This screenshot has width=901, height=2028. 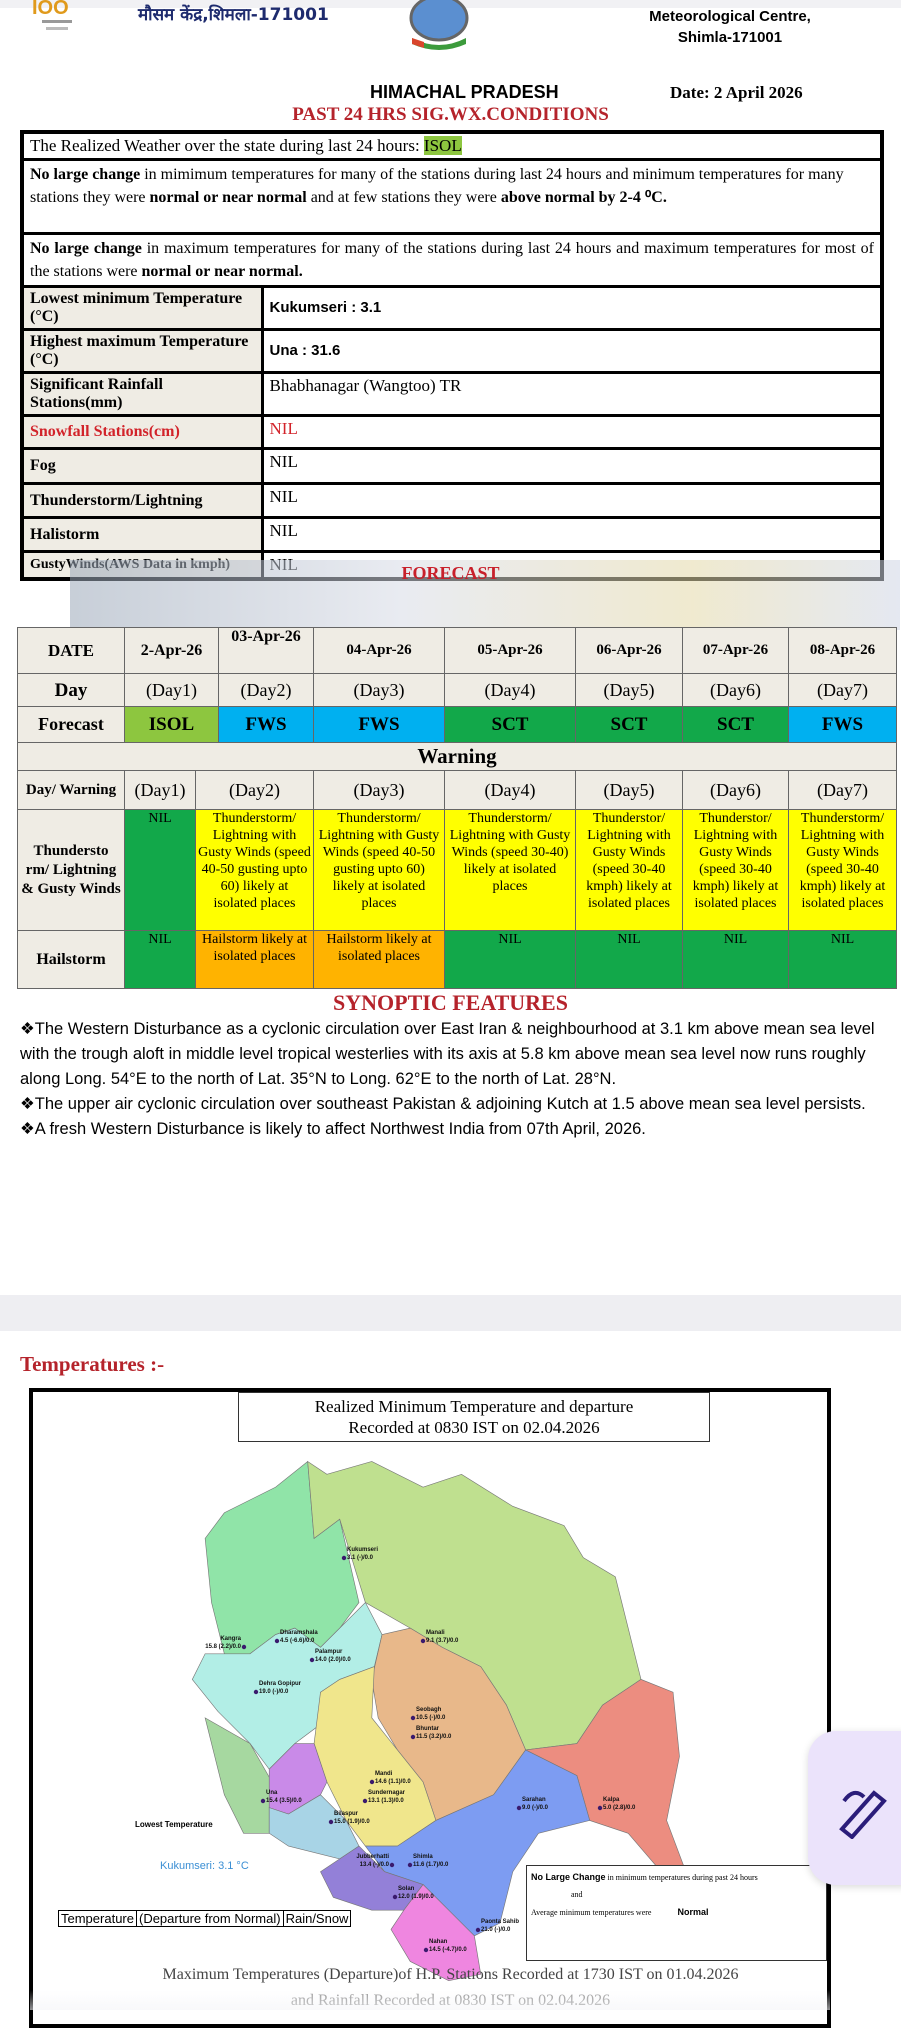 I want to click on station-value: 21.0 (-)/0.0, so click(x=496, y=1930).